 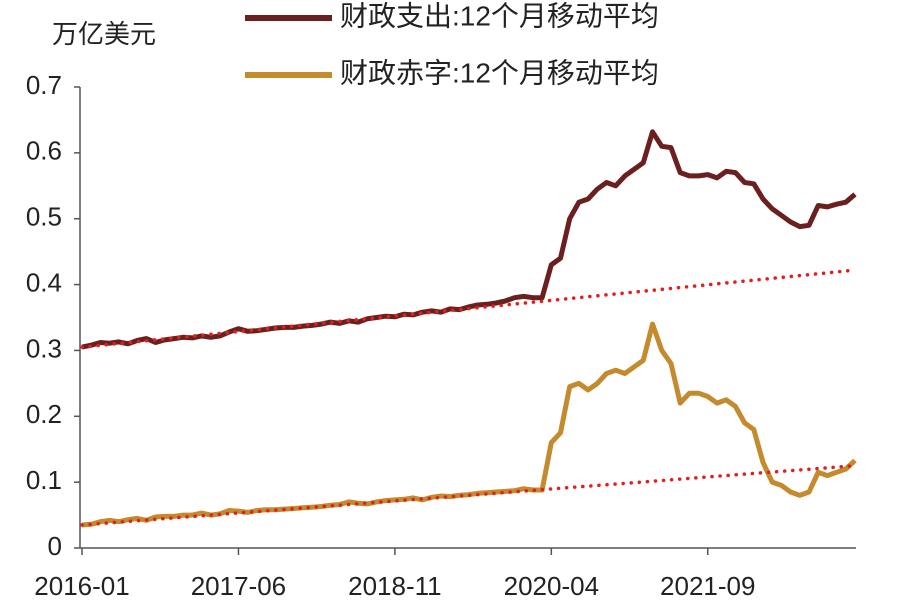 I want to click on x-tick-label: 2016-01, so click(x=81, y=586).